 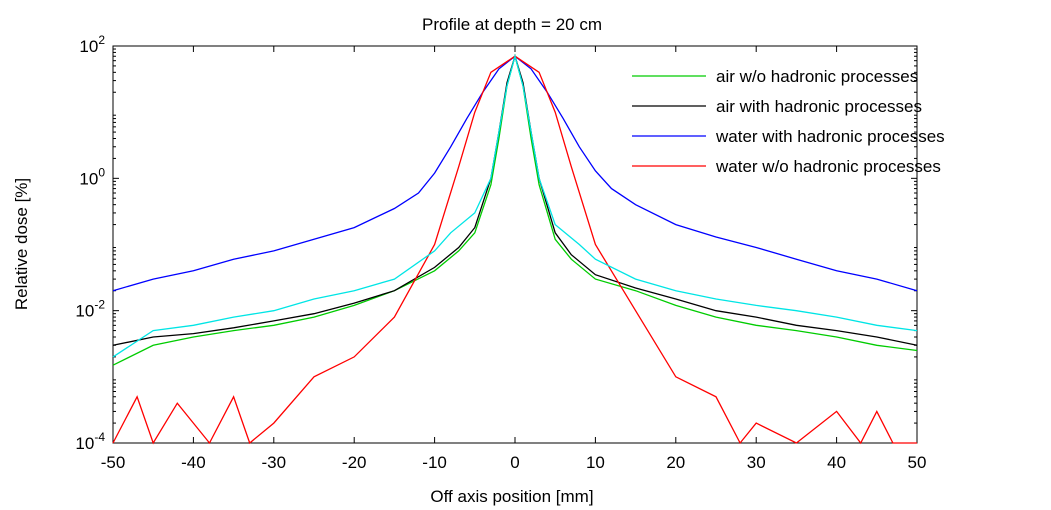 What do you see at coordinates (819, 106) in the screenshot?
I see `legend-label: air with hadronic processes` at bounding box center [819, 106].